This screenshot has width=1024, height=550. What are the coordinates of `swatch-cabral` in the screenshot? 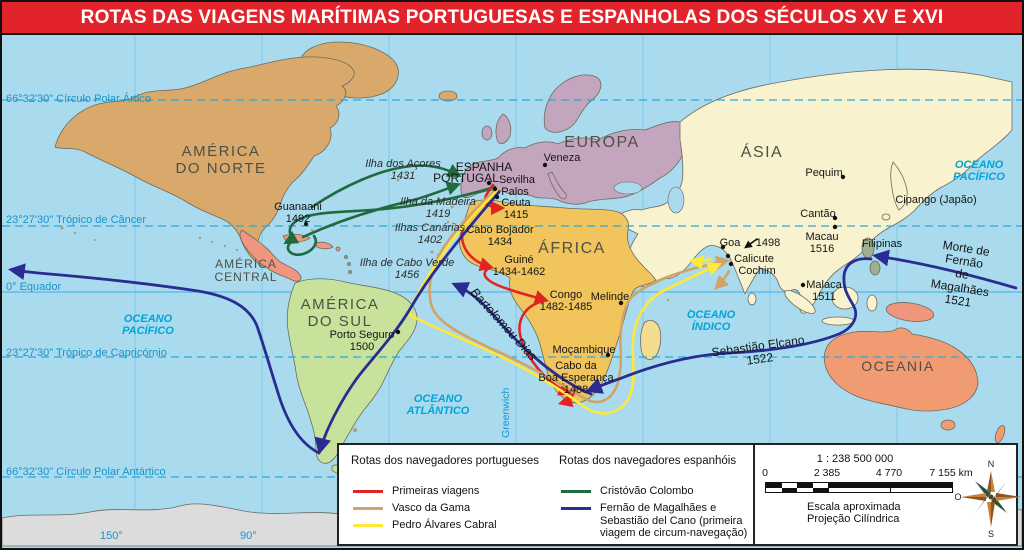 It's located at (368, 525).